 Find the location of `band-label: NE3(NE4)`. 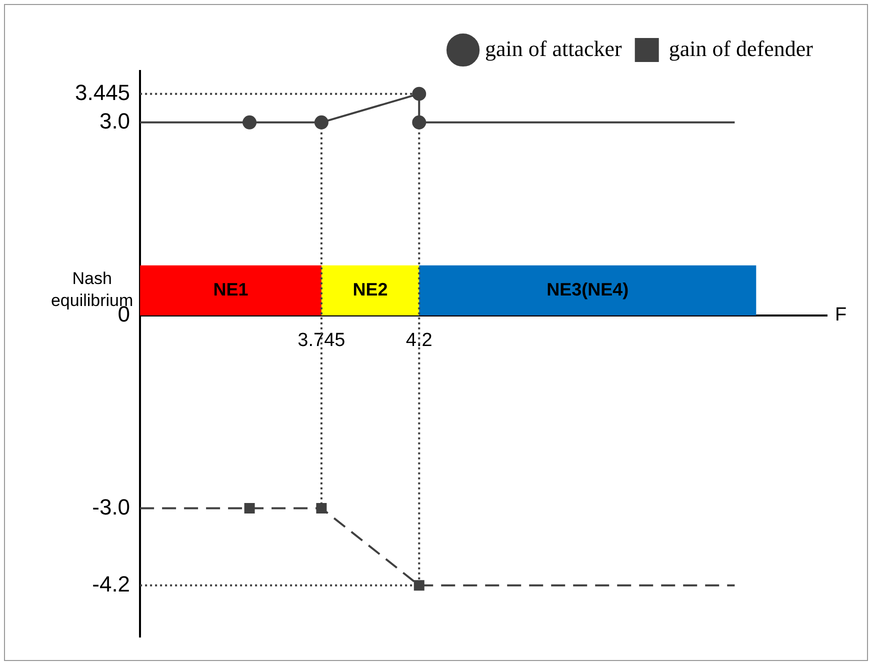

band-label: NE3(NE4) is located at coordinates (587, 289).